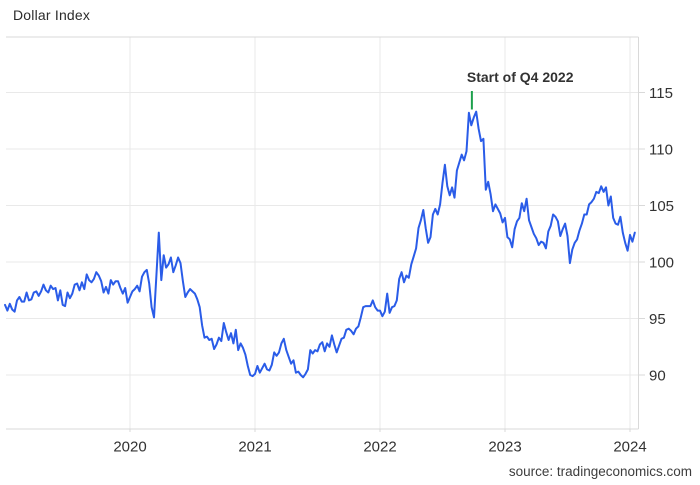 This screenshot has height=485, width=700. What do you see at coordinates (129, 447) in the screenshot?
I see `x-axis-label: 2020` at bounding box center [129, 447].